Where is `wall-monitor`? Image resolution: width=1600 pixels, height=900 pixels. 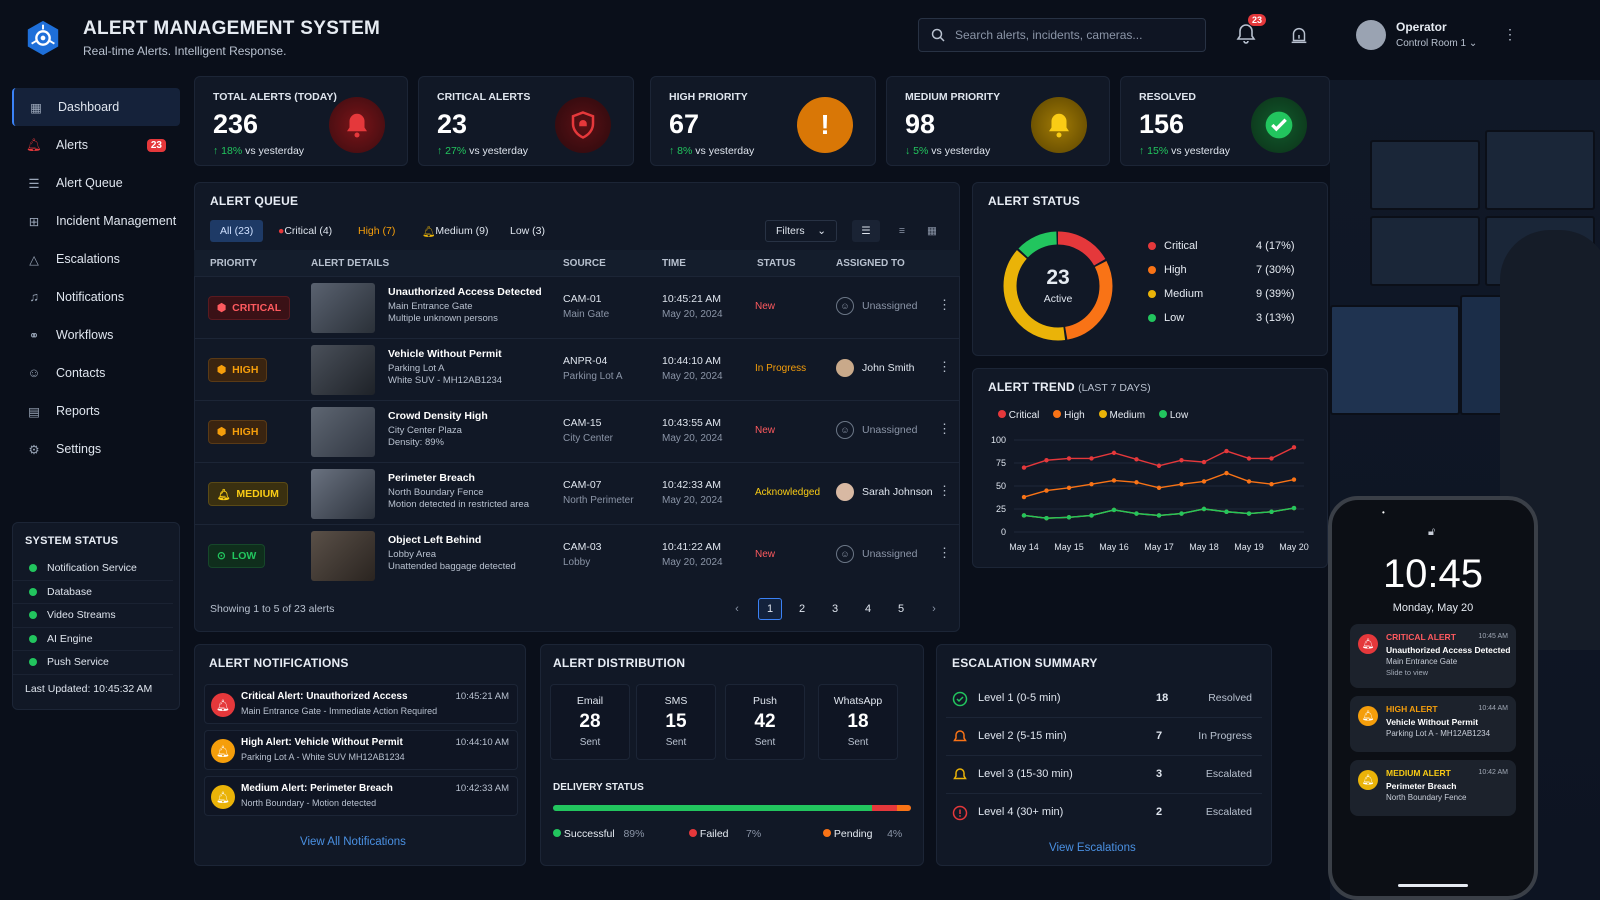
wall-monitor is located at coordinates (1425, 175).